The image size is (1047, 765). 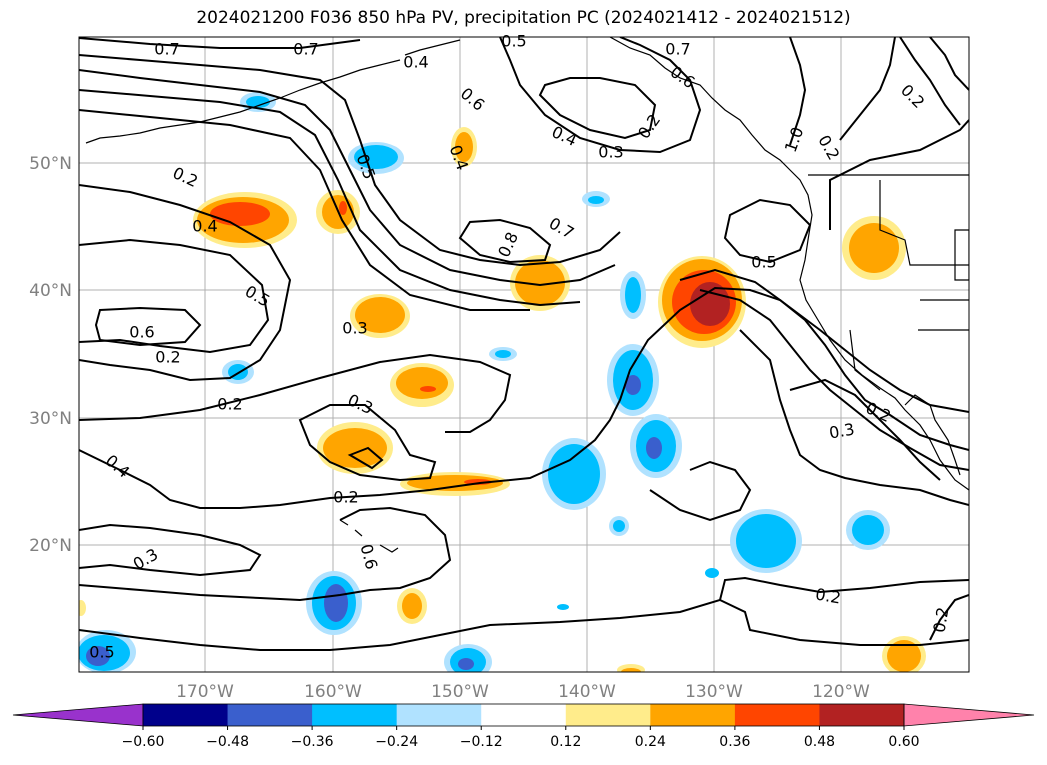 I want to click on colorbar-tick-label: −0.12, so click(x=481, y=742).